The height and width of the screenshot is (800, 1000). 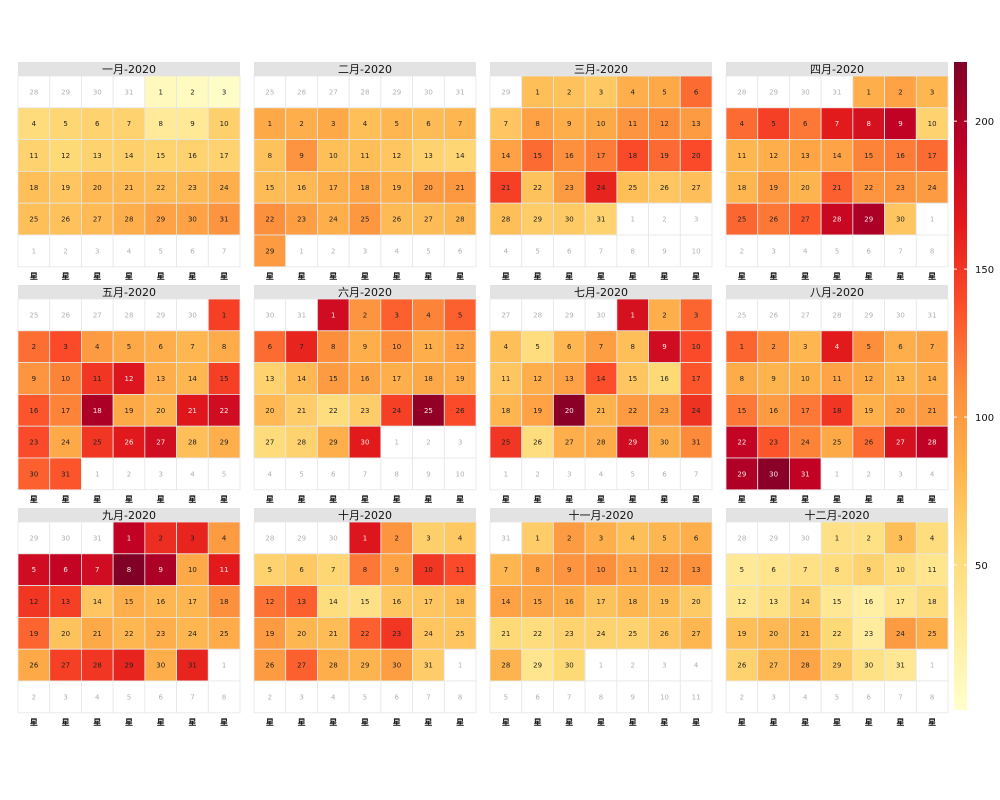 What do you see at coordinates (365, 443) in the screenshot?
I see `day-number: 30` at bounding box center [365, 443].